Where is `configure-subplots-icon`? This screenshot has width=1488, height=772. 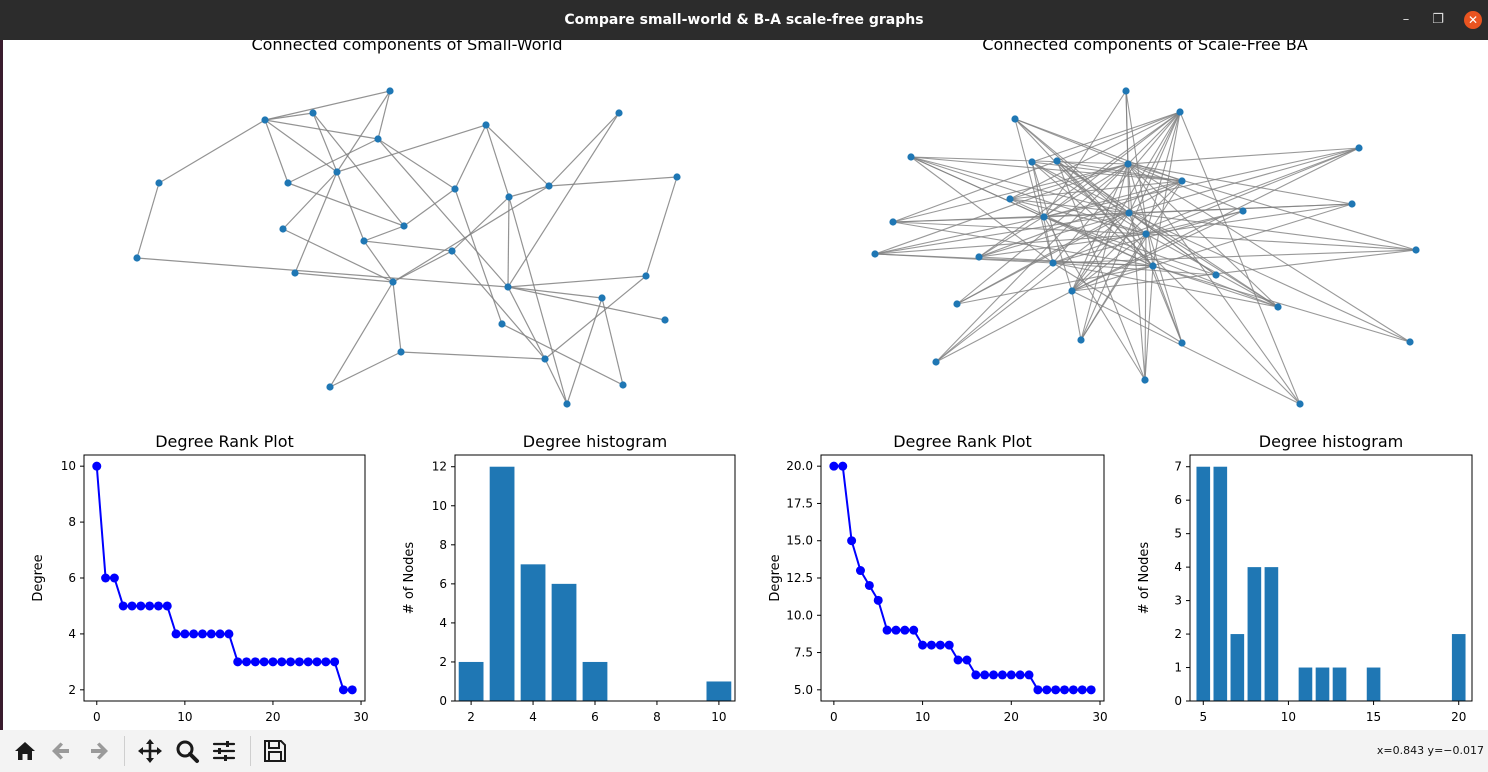 configure-subplots-icon is located at coordinates (224, 751).